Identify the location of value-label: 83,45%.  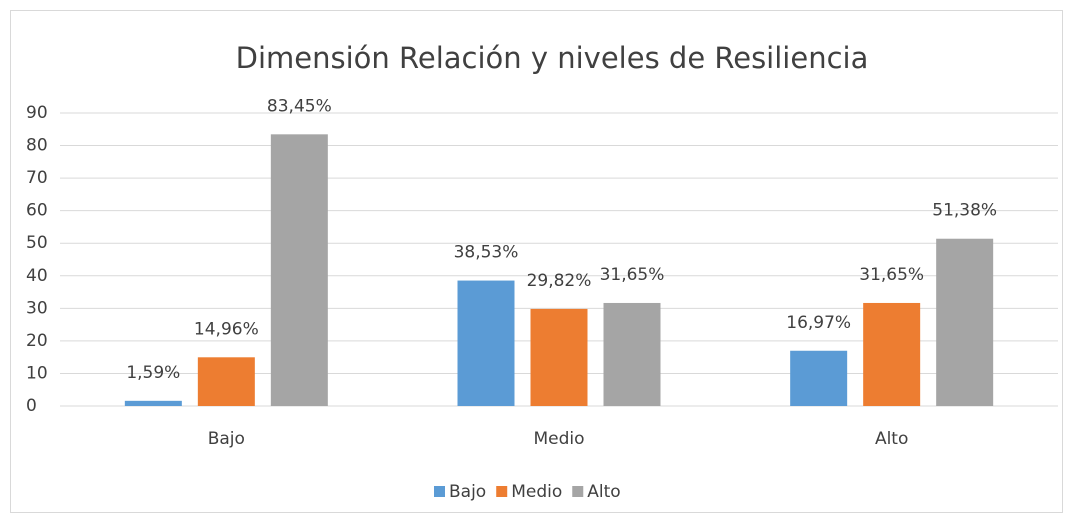
(299, 106).